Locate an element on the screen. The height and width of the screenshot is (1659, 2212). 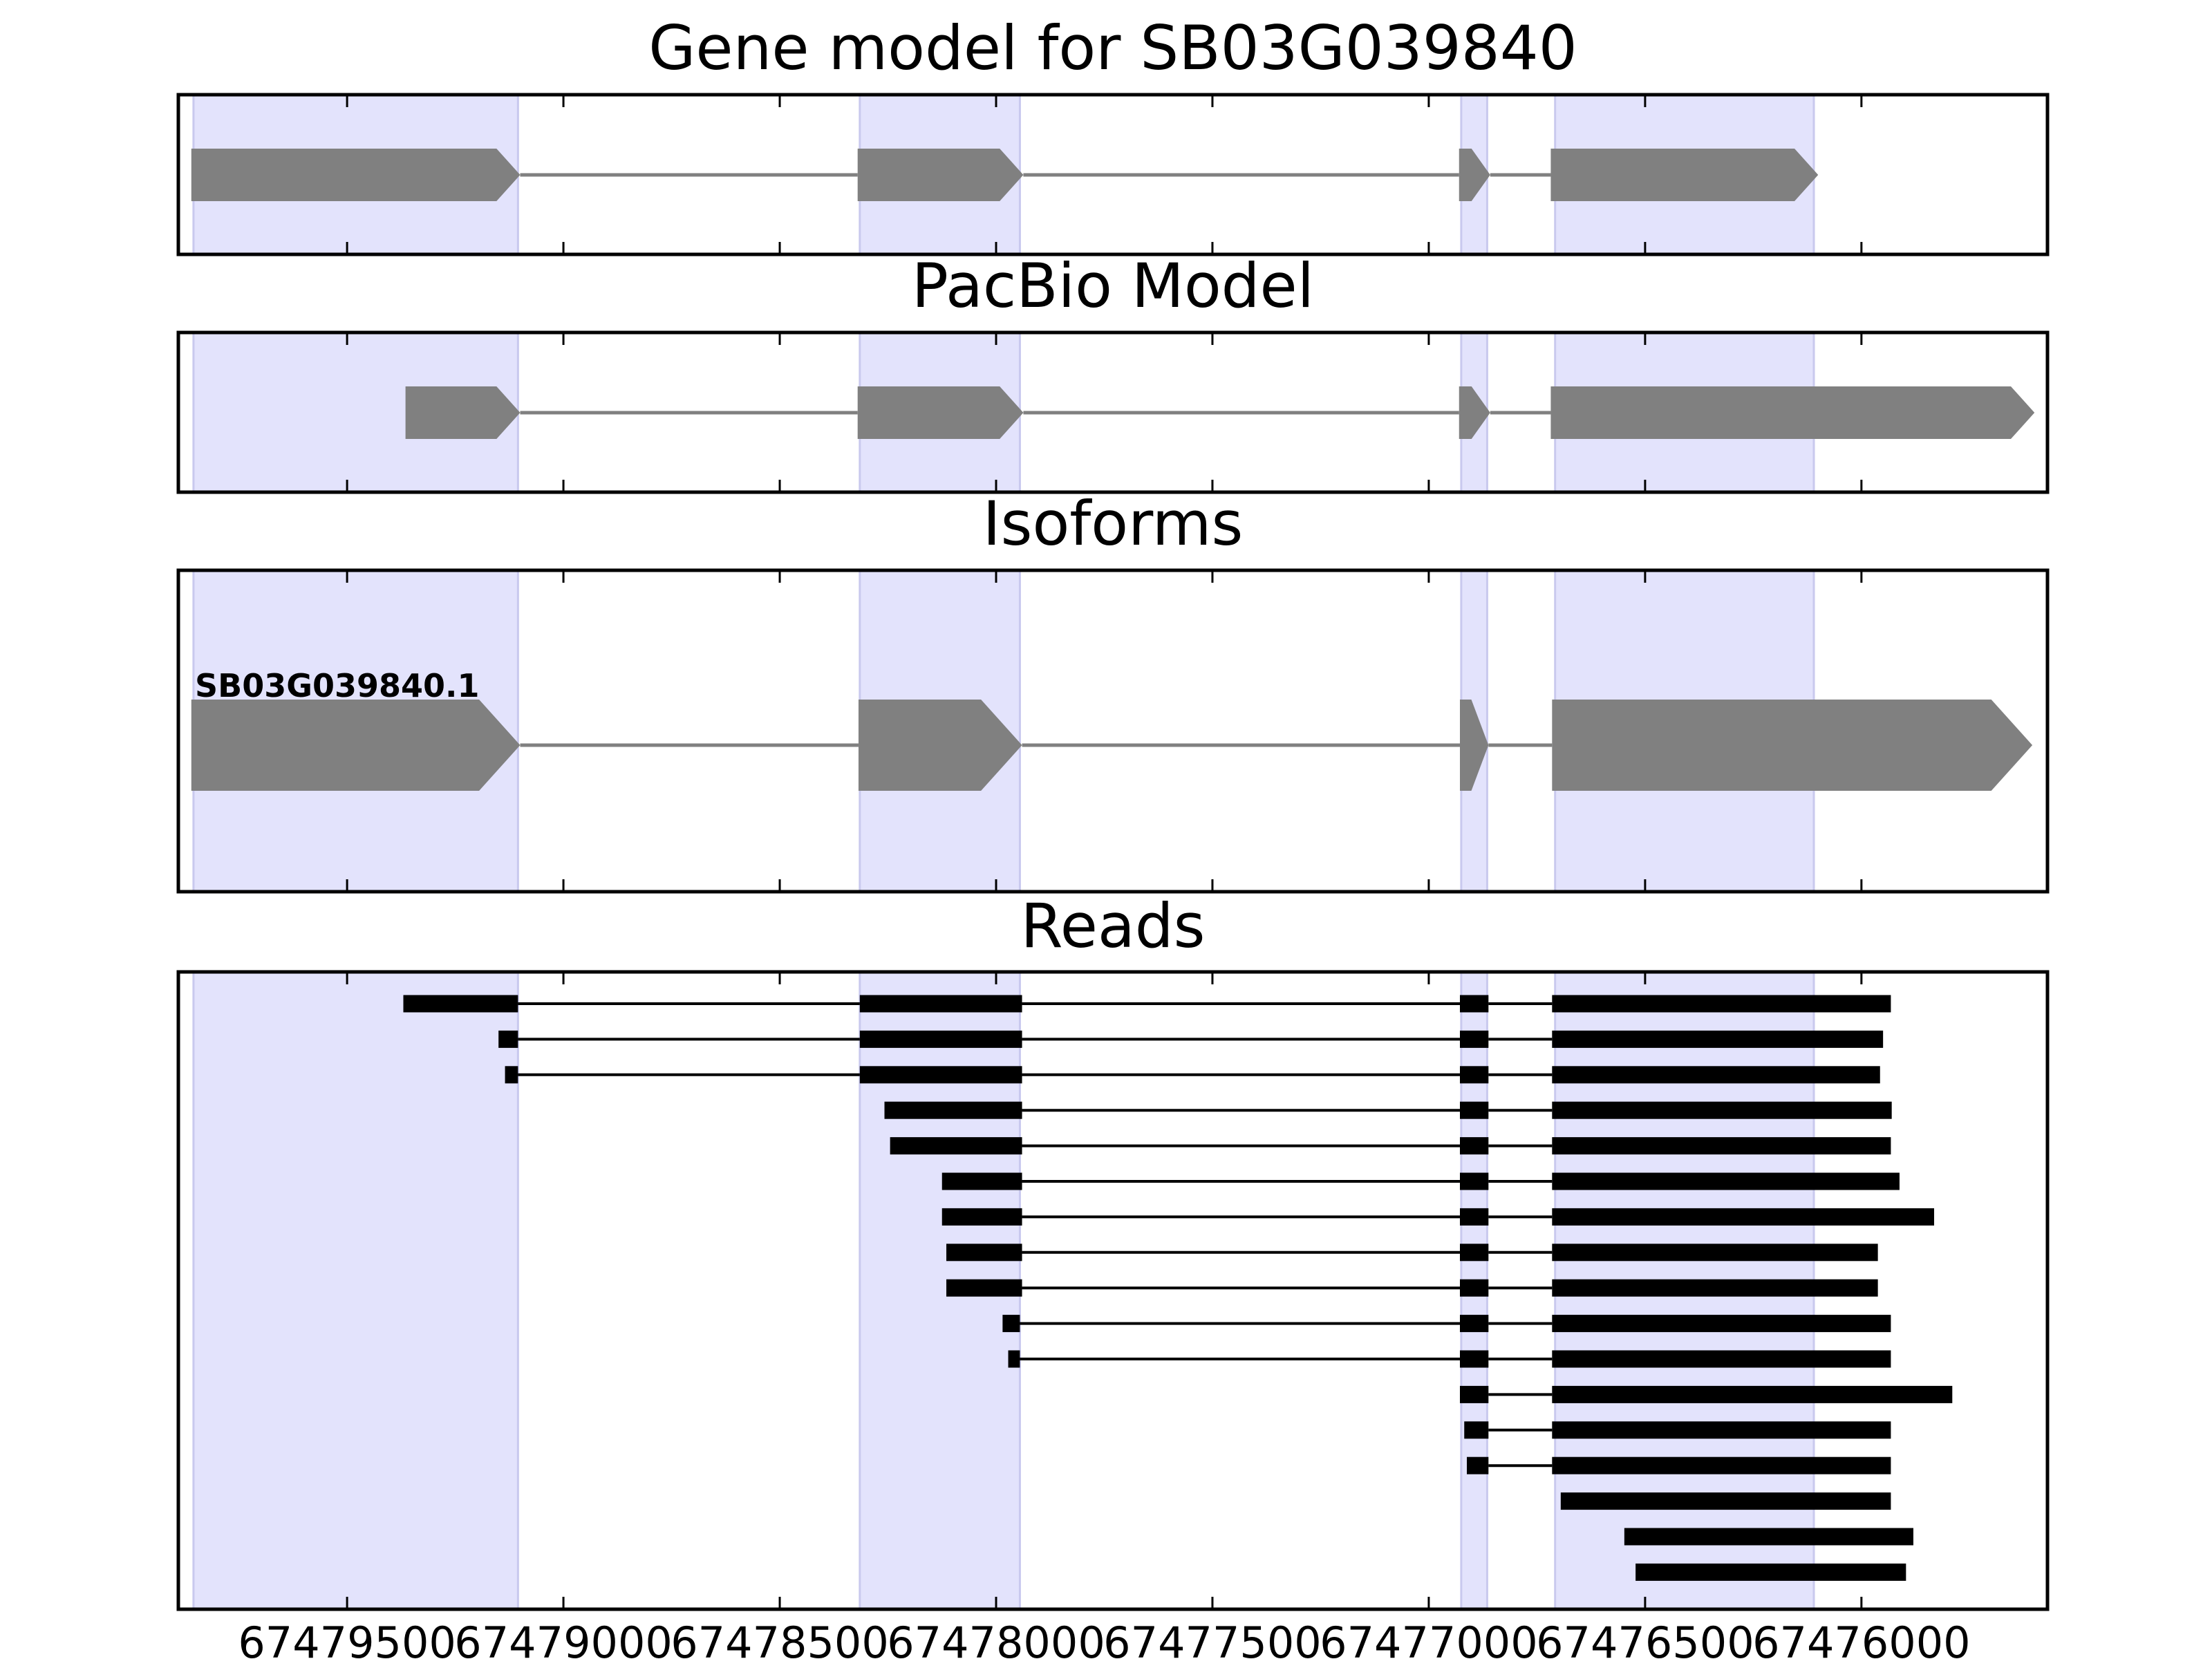
panel-title: Isoforms is located at coordinates (1113, 523).